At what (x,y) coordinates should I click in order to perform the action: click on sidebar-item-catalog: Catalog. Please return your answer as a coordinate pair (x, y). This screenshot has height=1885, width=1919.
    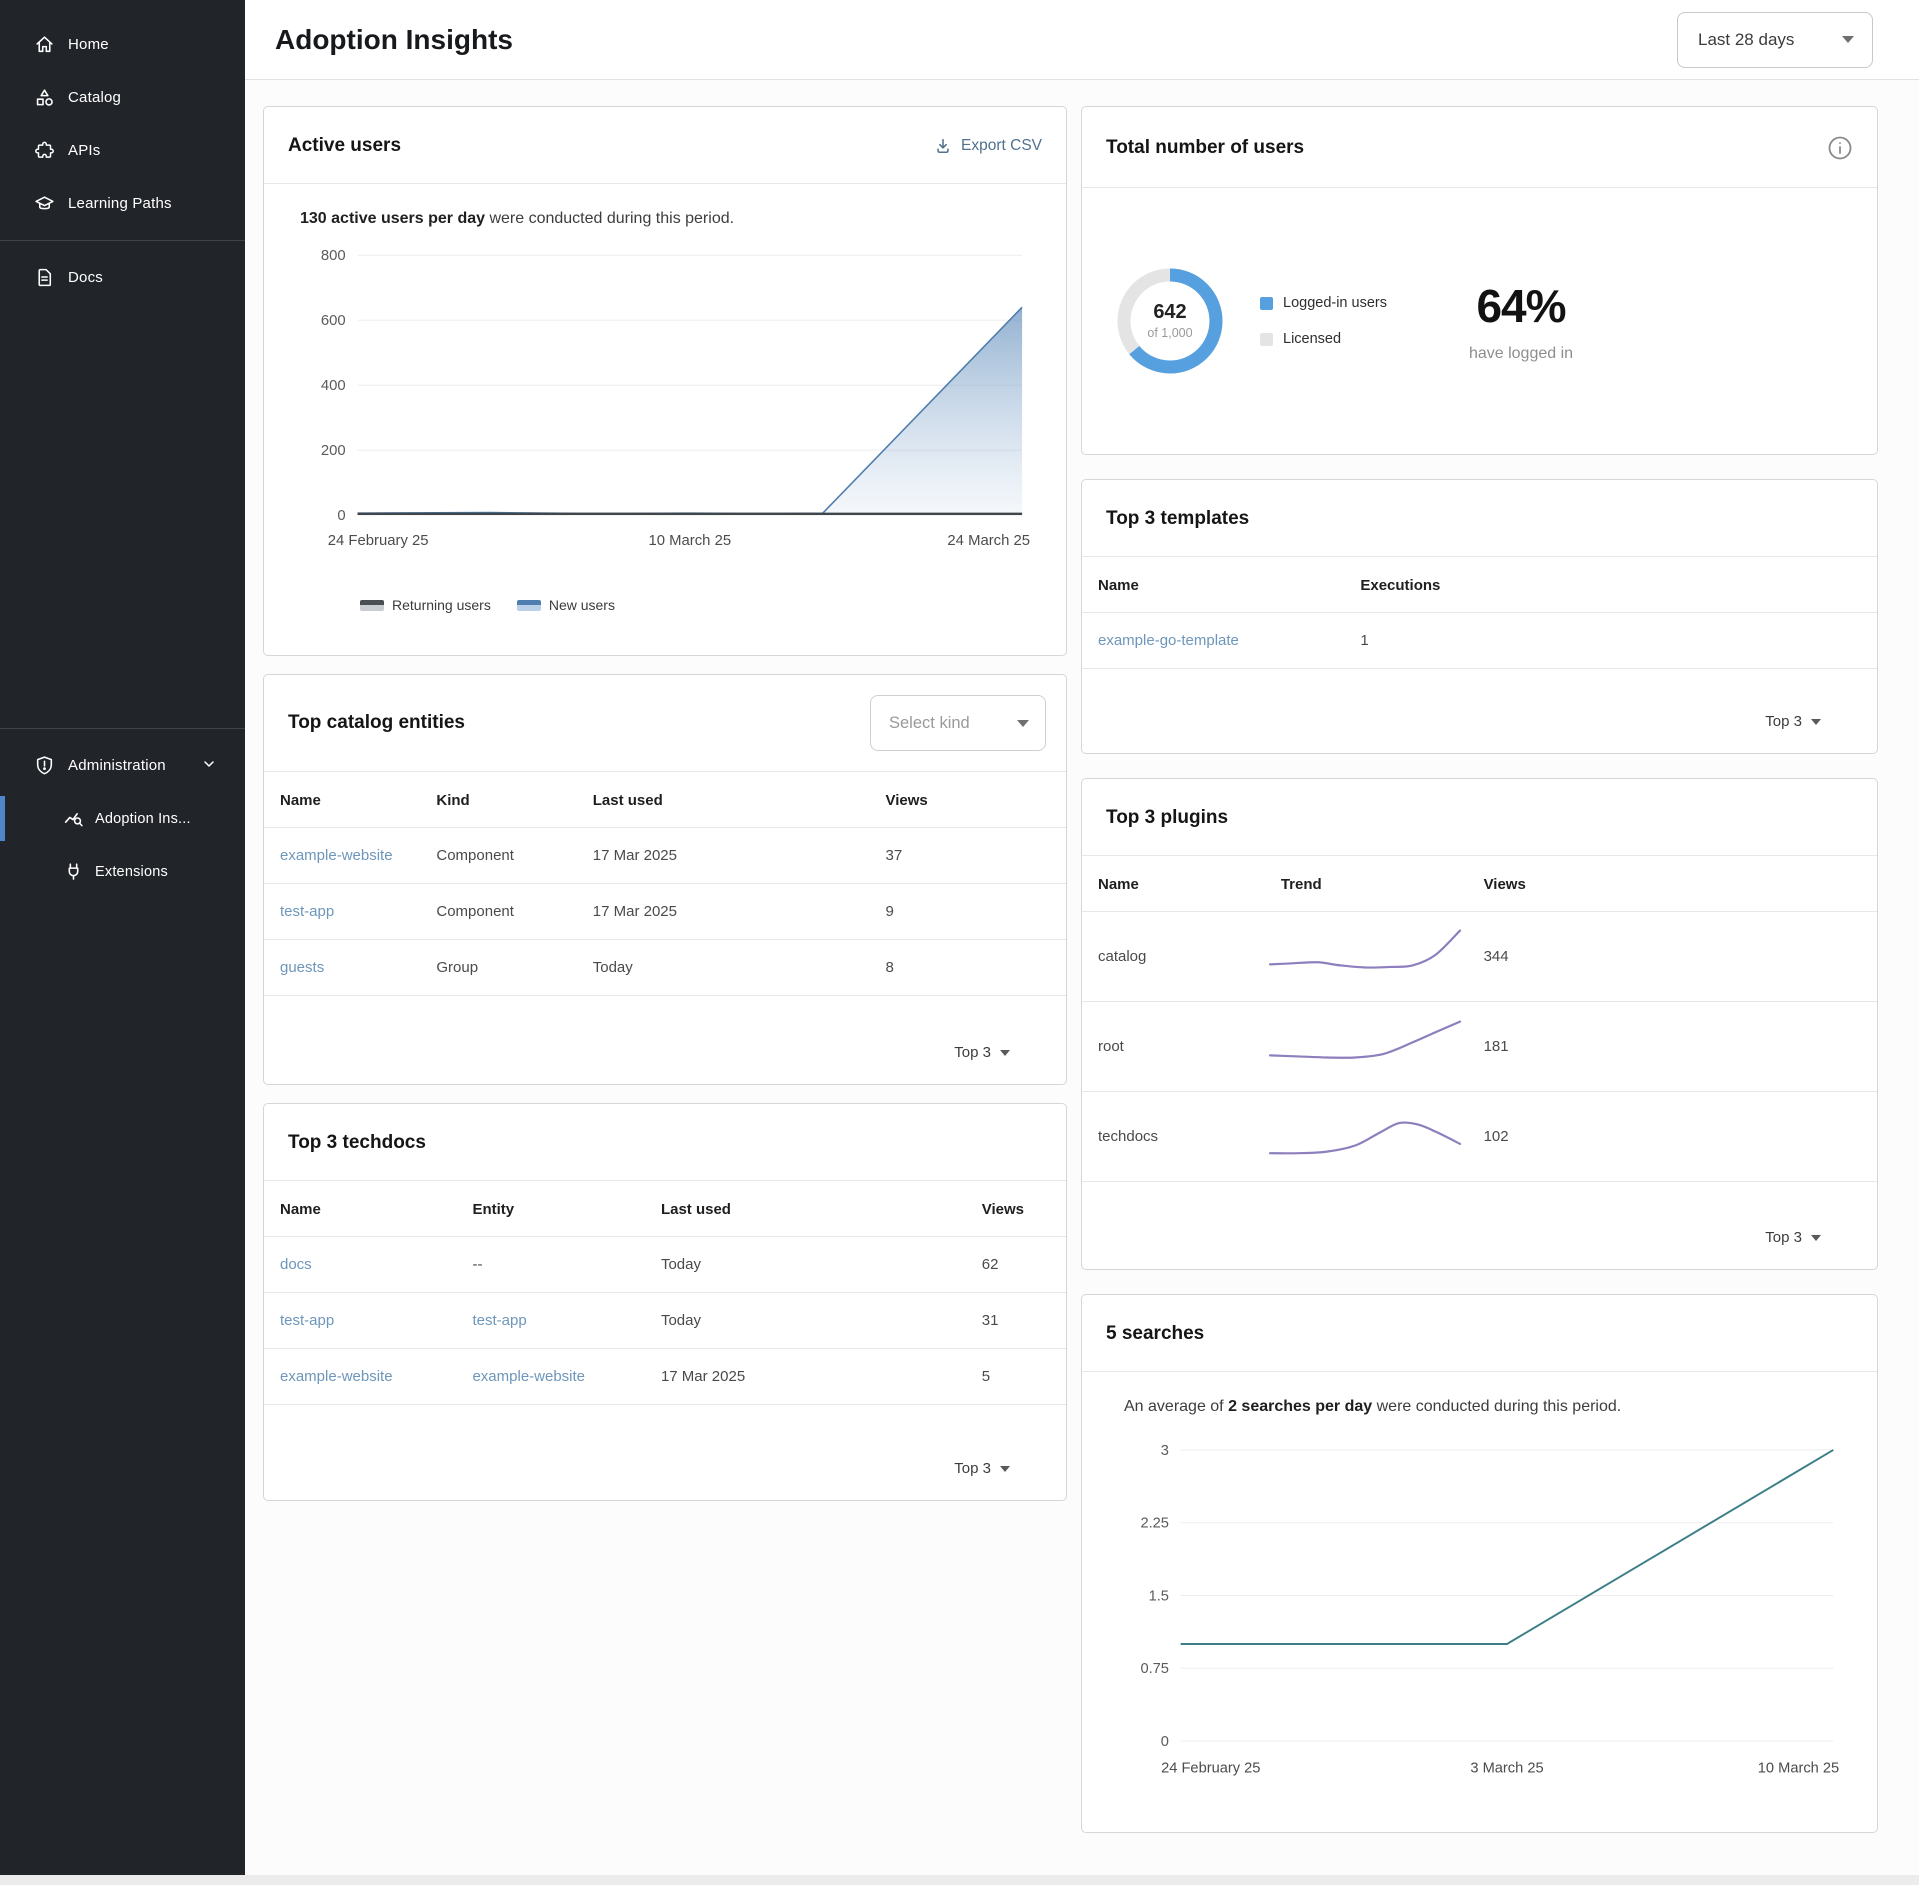
    Looking at the image, I should click on (122, 97).